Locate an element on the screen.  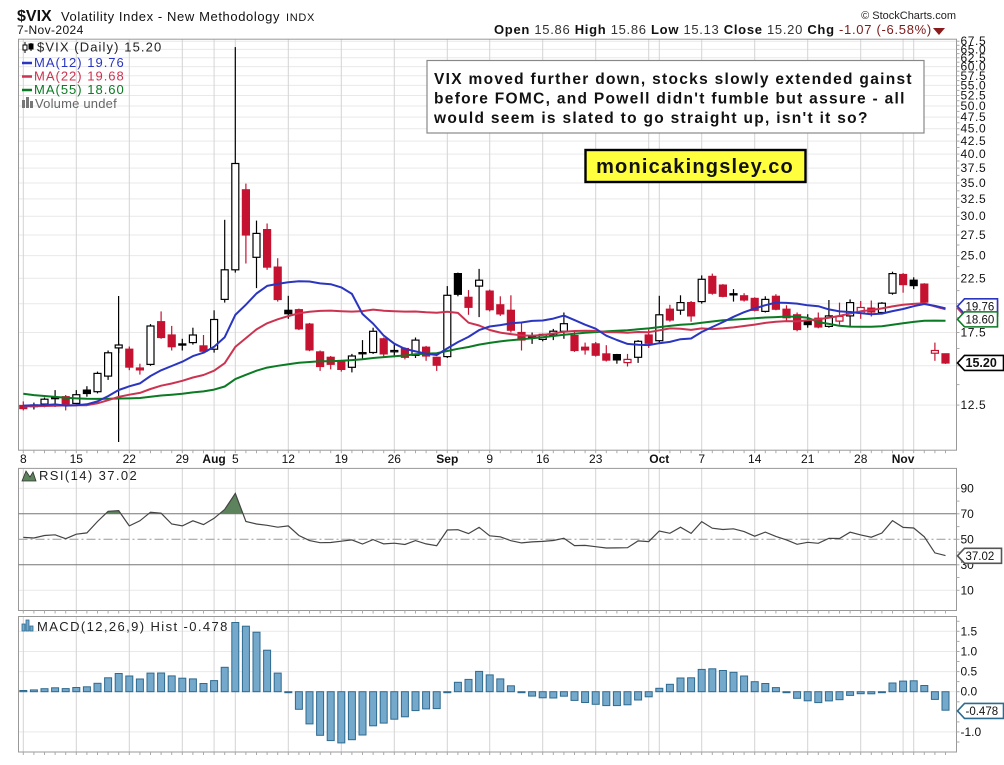
svg-text: 37.02 is located at coordinates (980, 557).